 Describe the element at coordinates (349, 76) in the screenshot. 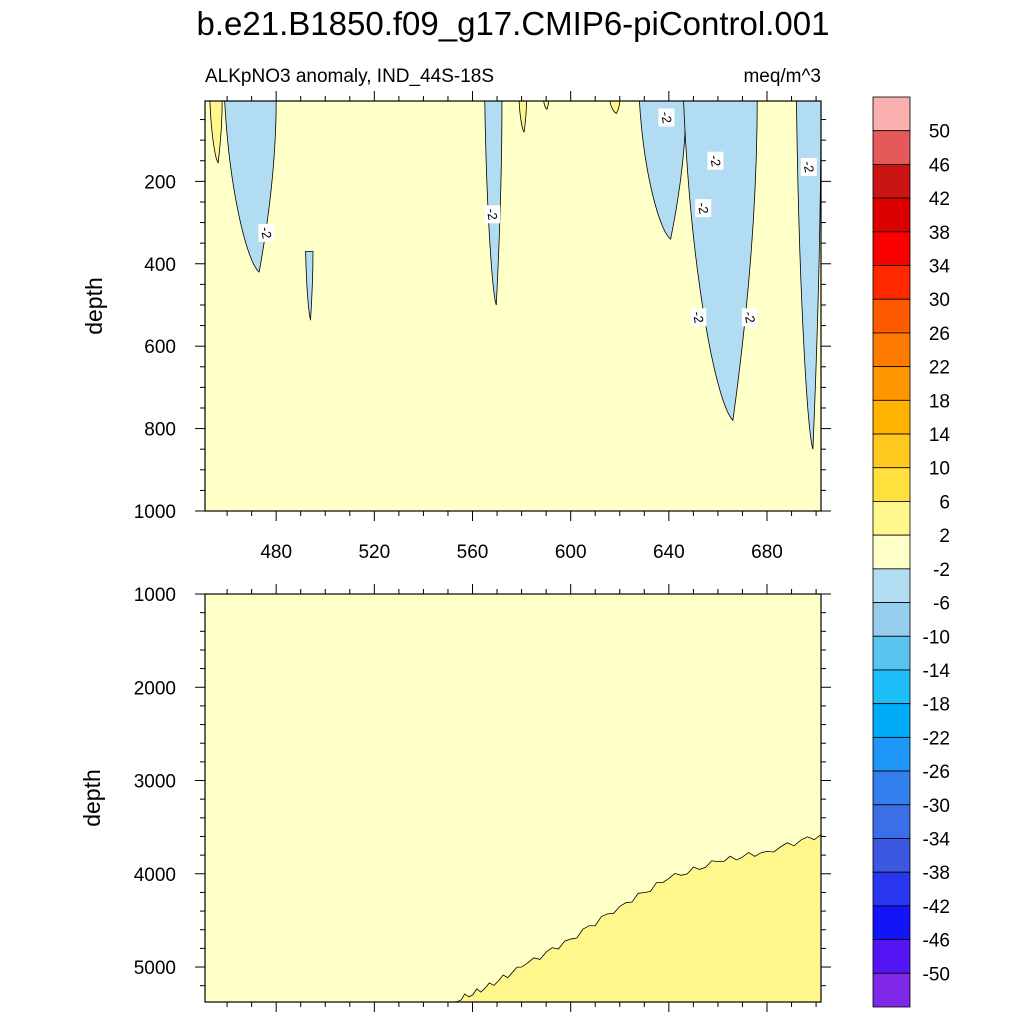

I see `subtitle-left: ALKpNO3 anomaly, IND_44S-18S` at that location.